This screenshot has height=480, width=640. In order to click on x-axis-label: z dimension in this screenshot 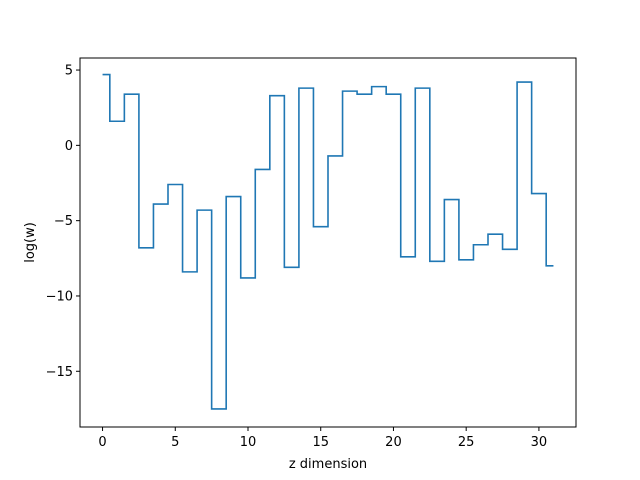, I will do `click(328, 464)`.